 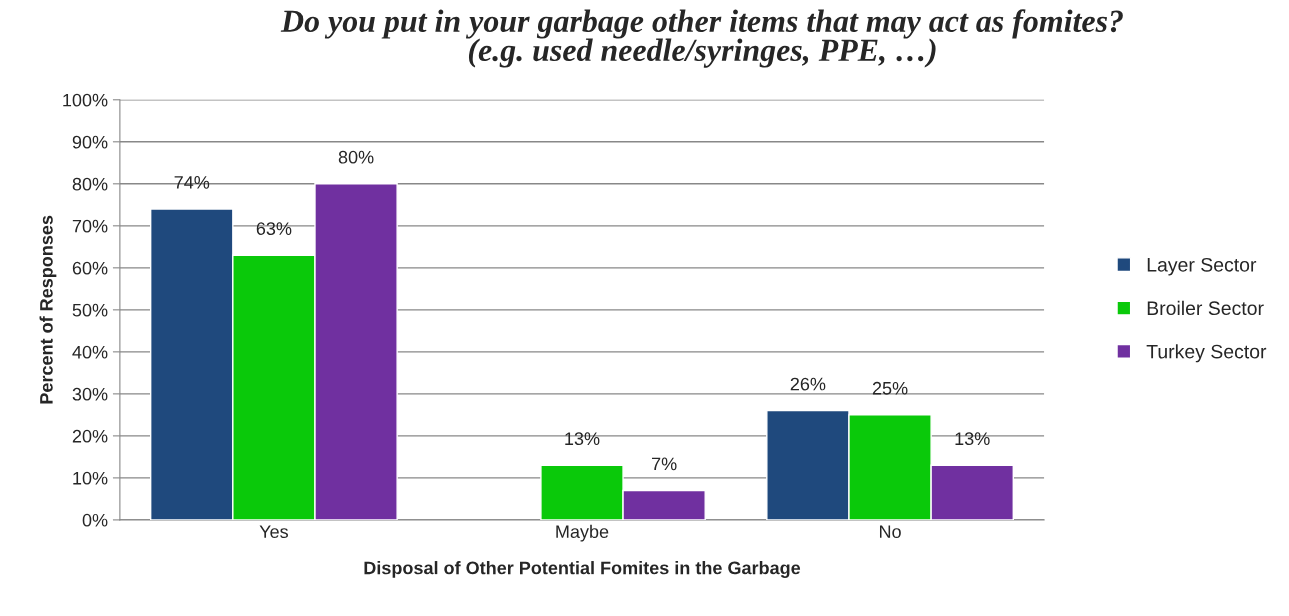 I want to click on y-tick-label: 80%, so click(x=90, y=184).